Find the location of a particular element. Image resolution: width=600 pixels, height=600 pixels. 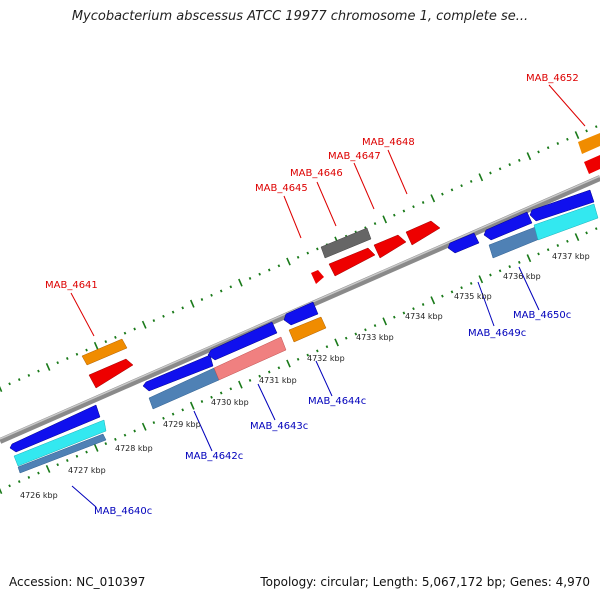

gene-label-mab-4650c: MAB_4650c is located at coordinates (542, 315).